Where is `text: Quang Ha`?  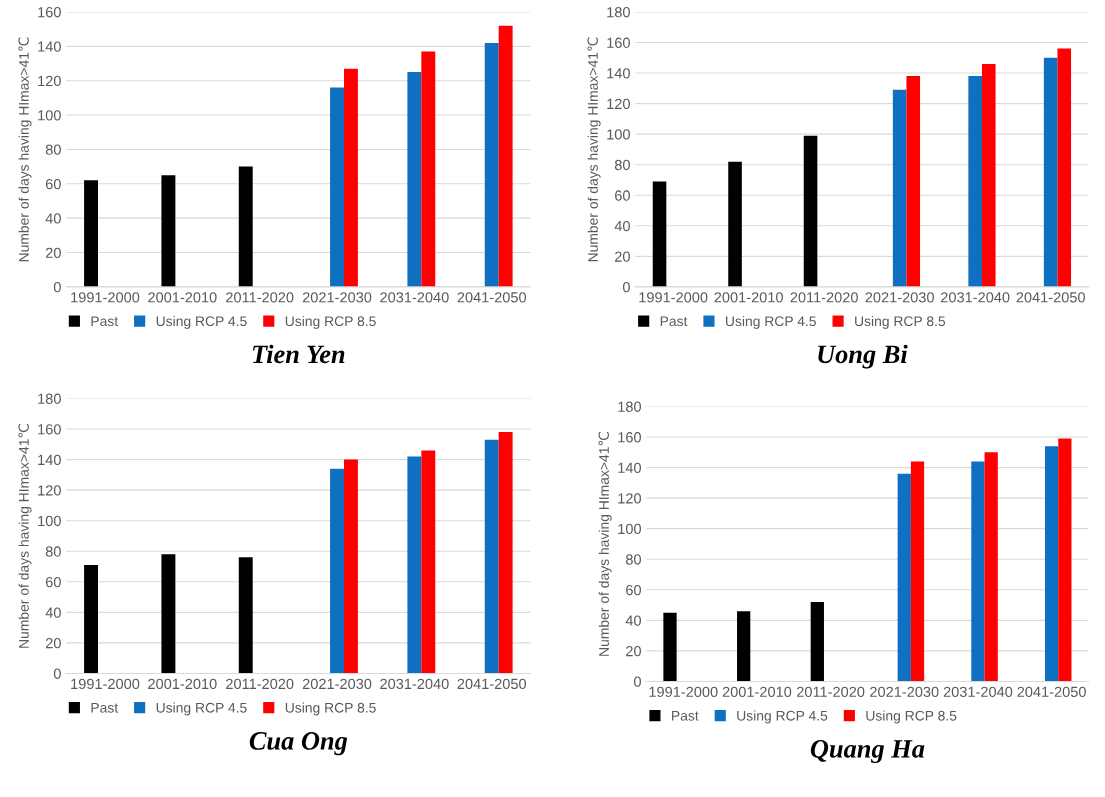
text: Quang Ha is located at coordinates (867, 752).